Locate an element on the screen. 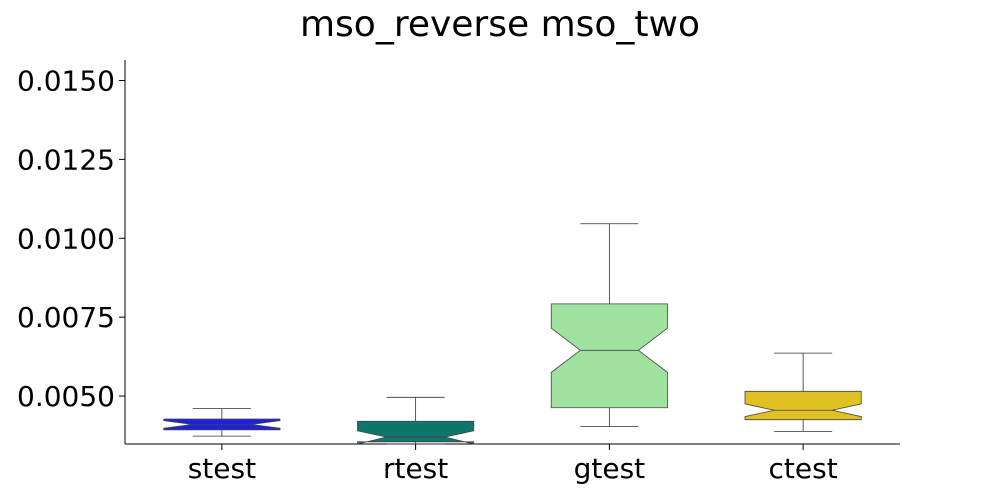  x-tick-label-rtest: rtest is located at coordinates (415, 468).